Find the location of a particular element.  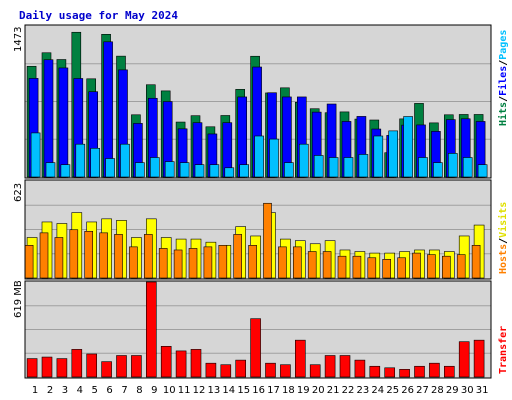

x-tick-label: 21 is located at coordinates (333, 390).